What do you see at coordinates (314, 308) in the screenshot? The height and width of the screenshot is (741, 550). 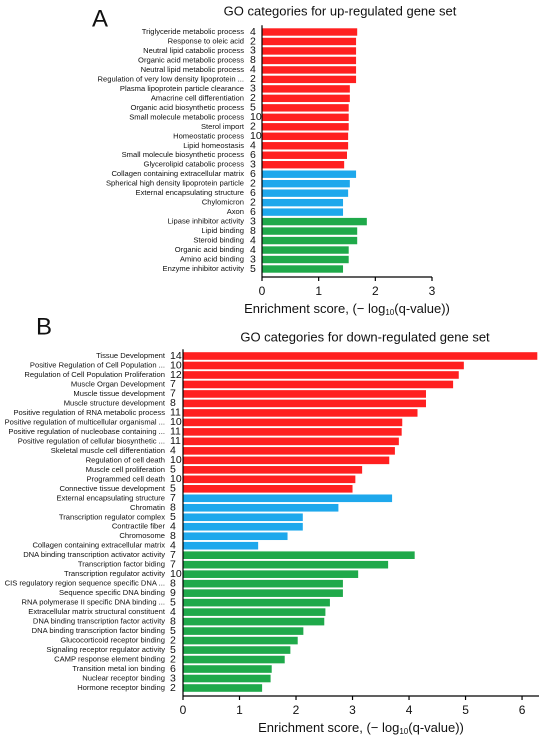 I see `x-axis-label-part: Enrichment score, (− log` at bounding box center [314, 308].